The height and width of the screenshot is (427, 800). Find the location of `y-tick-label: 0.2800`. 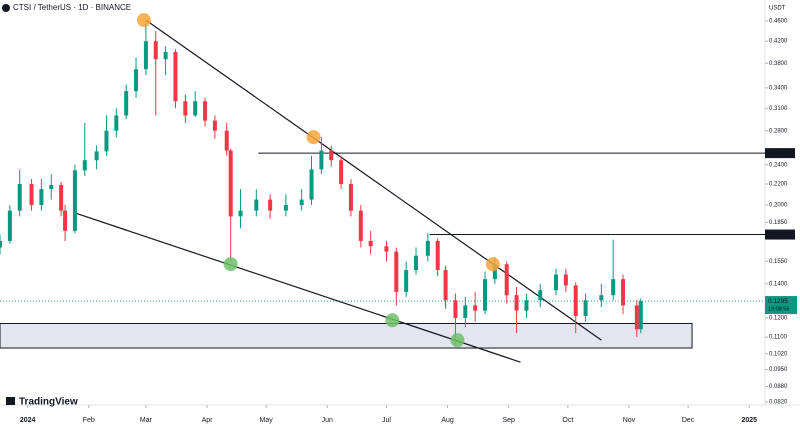

y-tick-label: 0.2800 is located at coordinates (778, 131).